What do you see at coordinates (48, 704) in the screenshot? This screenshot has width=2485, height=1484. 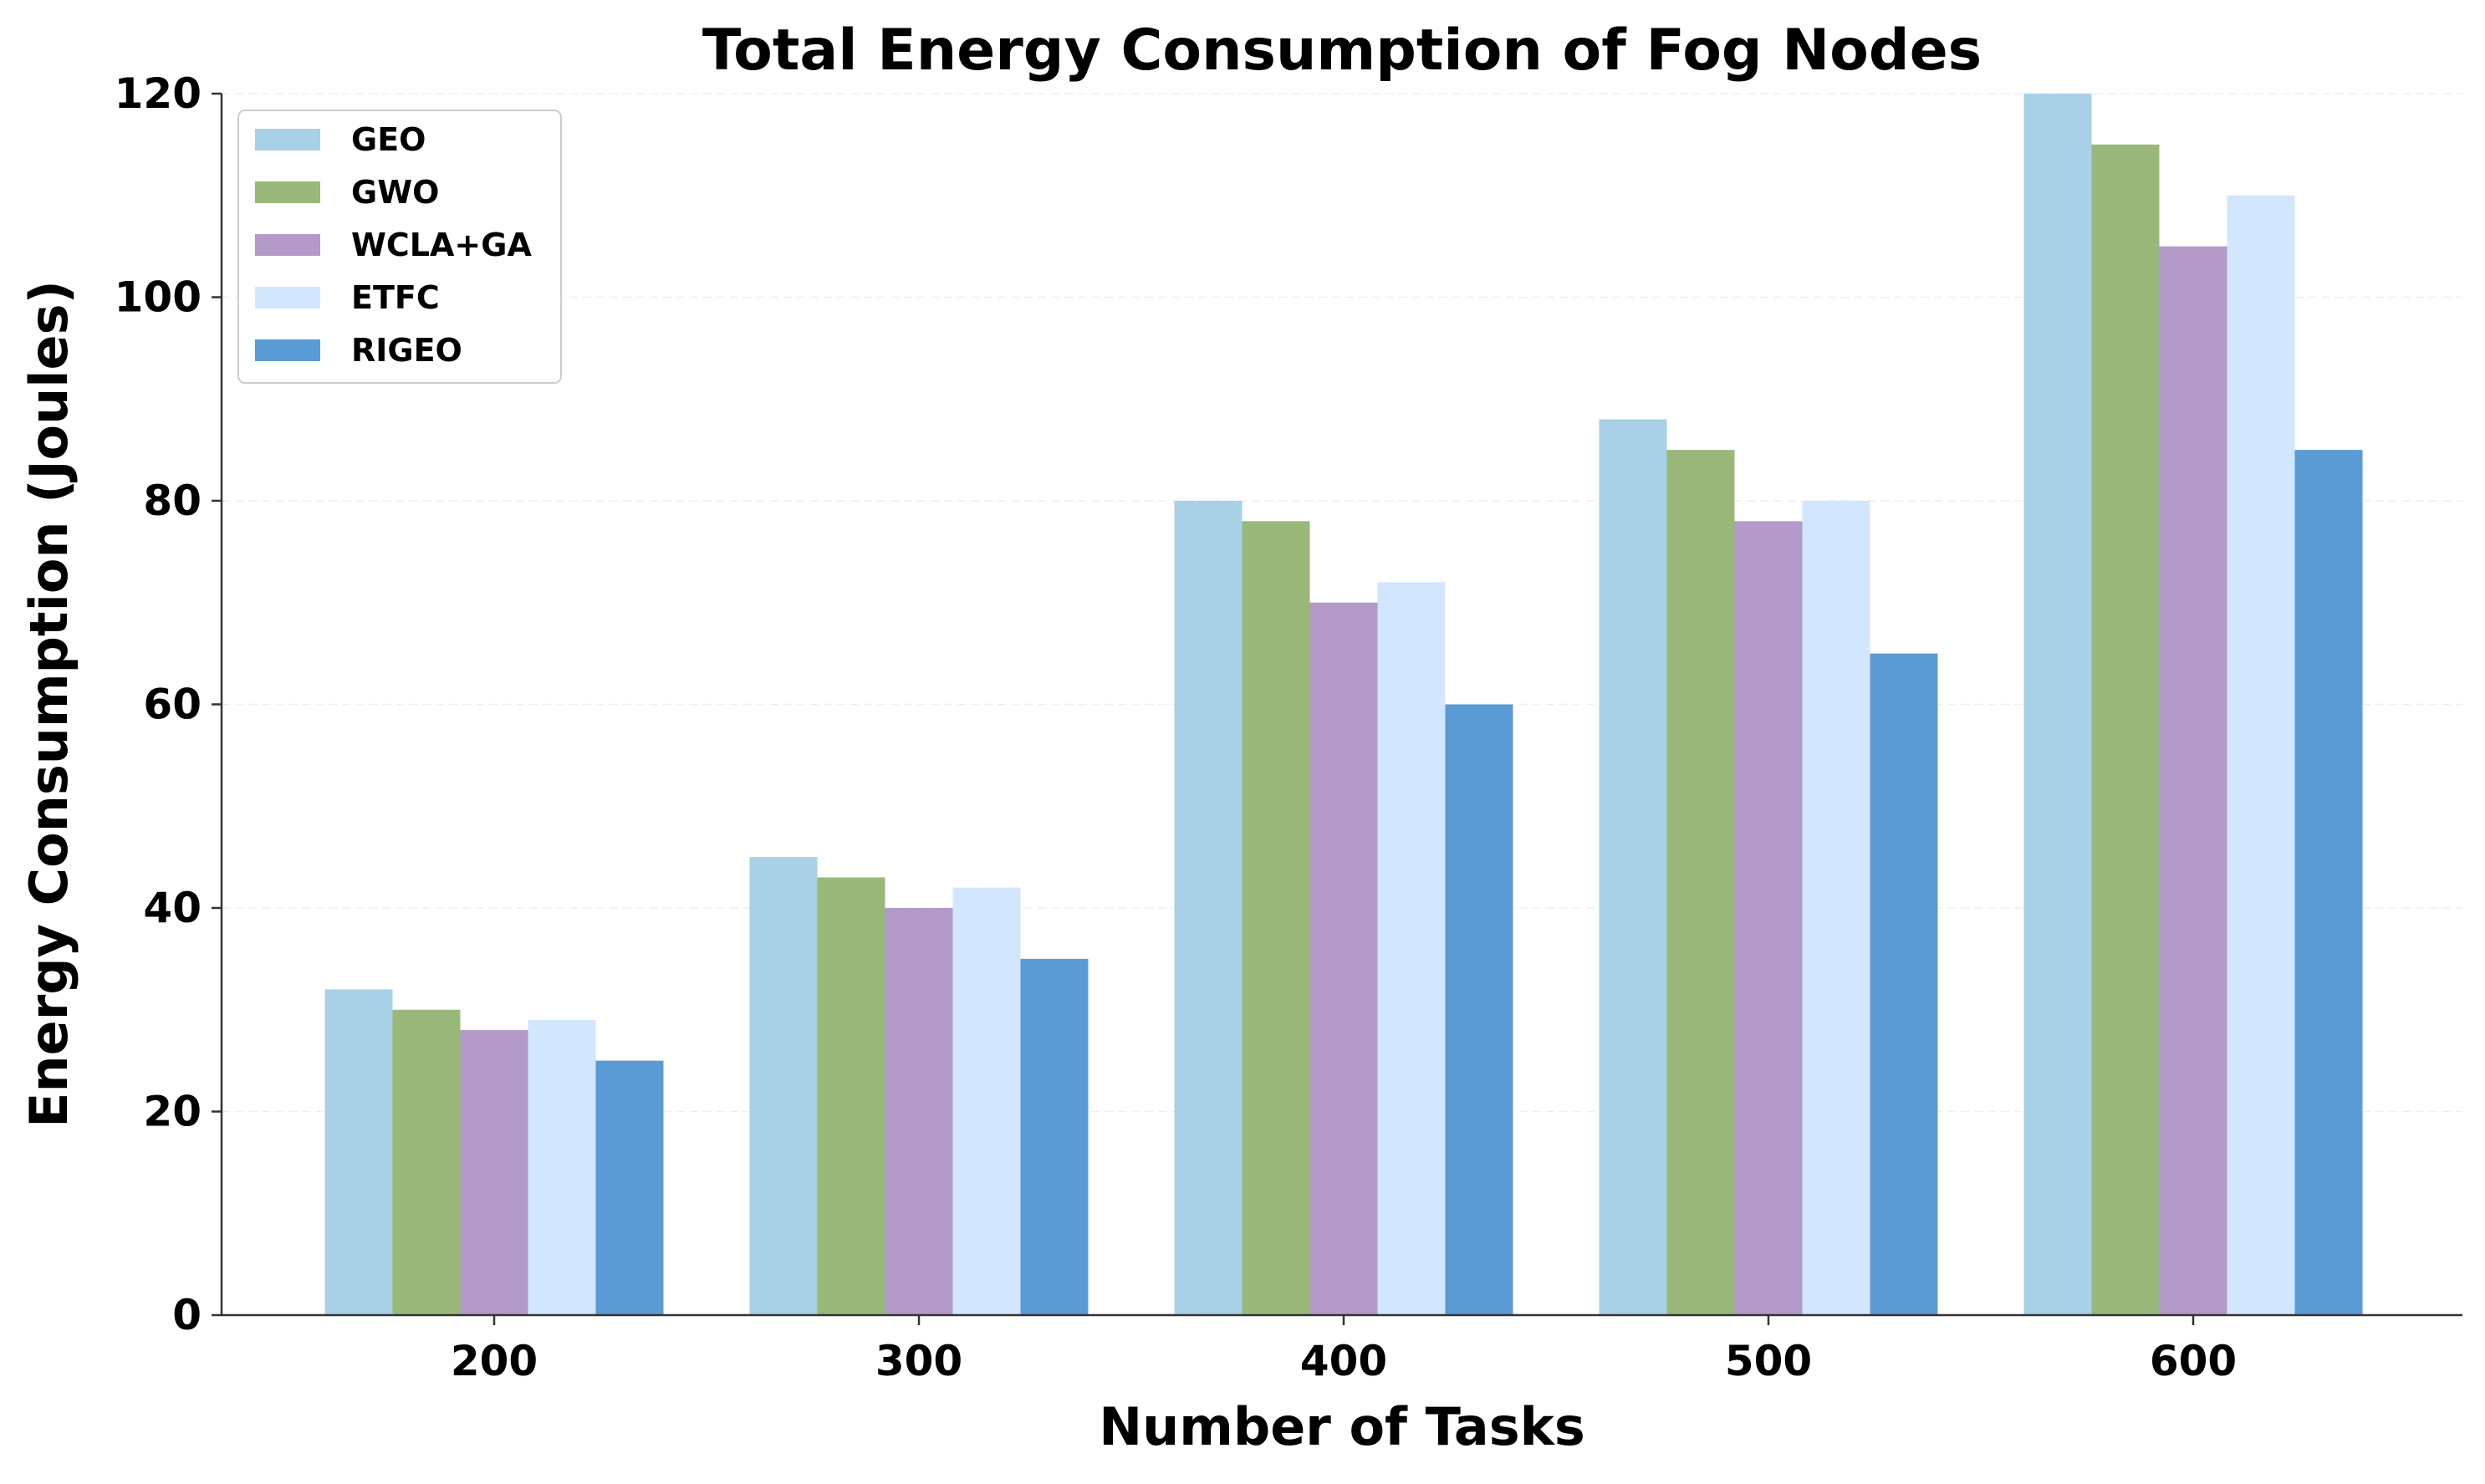 I see `y-axis-label: Energy Consumption (Joules)` at bounding box center [48, 704].